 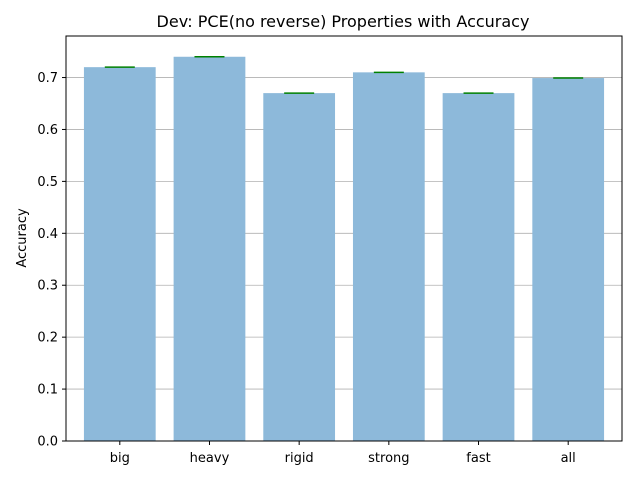 I want to click on bar-heavy, so click(x=209, y=249).